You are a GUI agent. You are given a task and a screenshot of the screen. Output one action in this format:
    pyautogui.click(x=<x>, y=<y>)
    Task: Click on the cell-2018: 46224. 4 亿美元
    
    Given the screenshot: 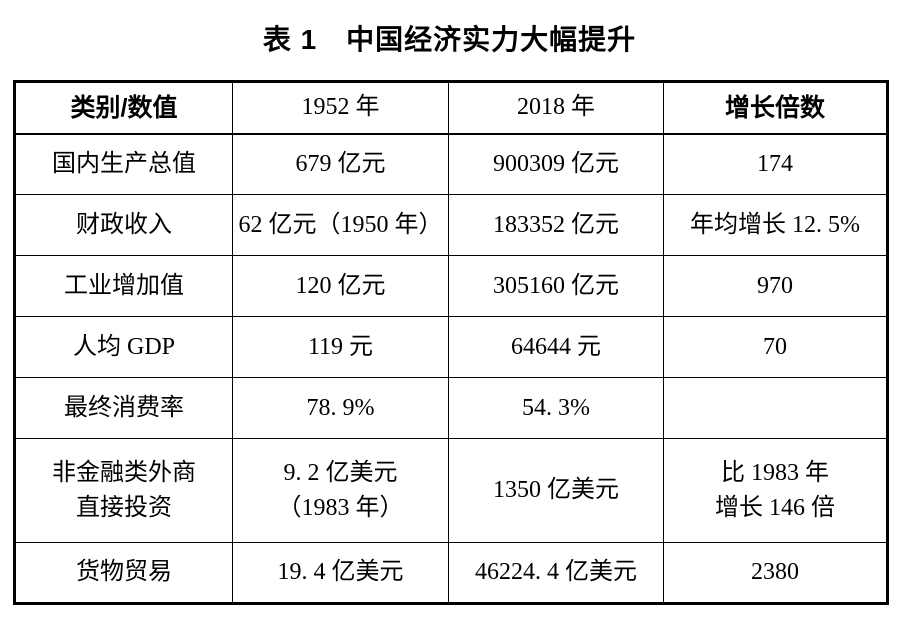 What is the action you would take?
    pyautogui.click(x=556, y=573)
    